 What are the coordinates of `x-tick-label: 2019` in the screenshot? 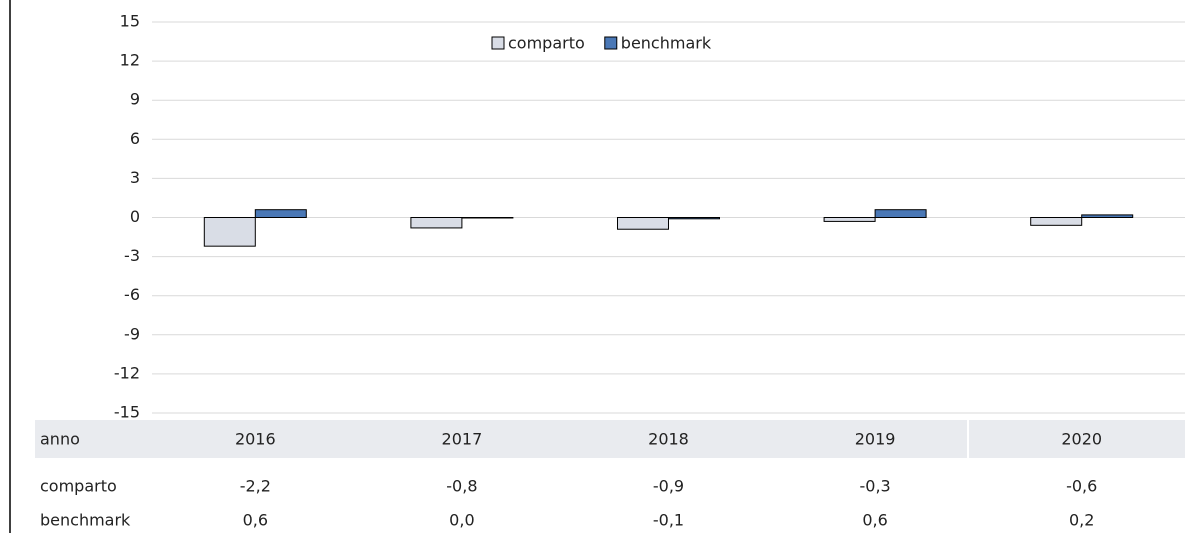 It's located at (875, 439).